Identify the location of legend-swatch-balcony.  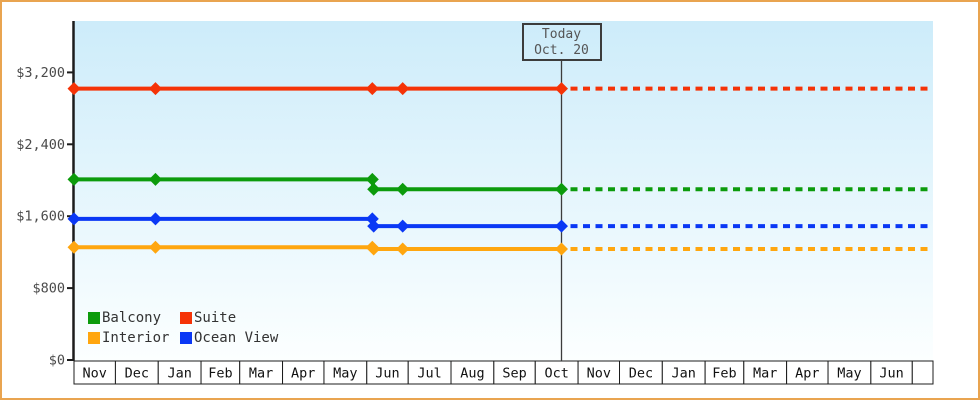
(94, 318).